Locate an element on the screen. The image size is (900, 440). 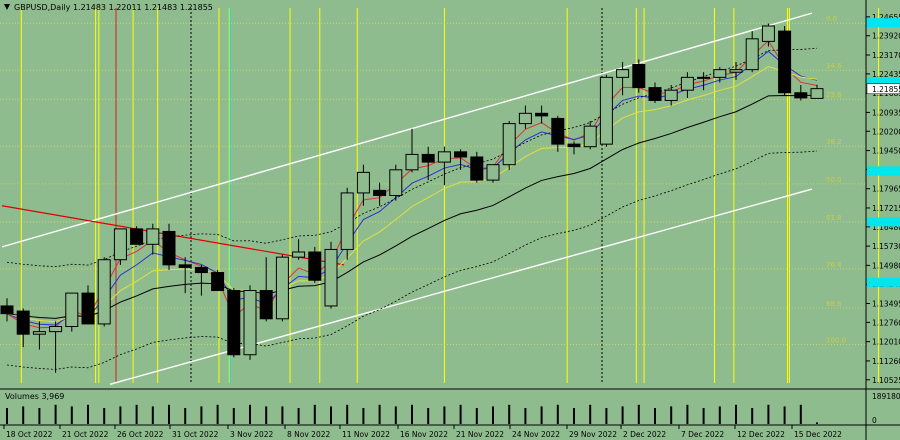
date-tick-label: 8 Nov 2022 is located at coordinates (308, 434).